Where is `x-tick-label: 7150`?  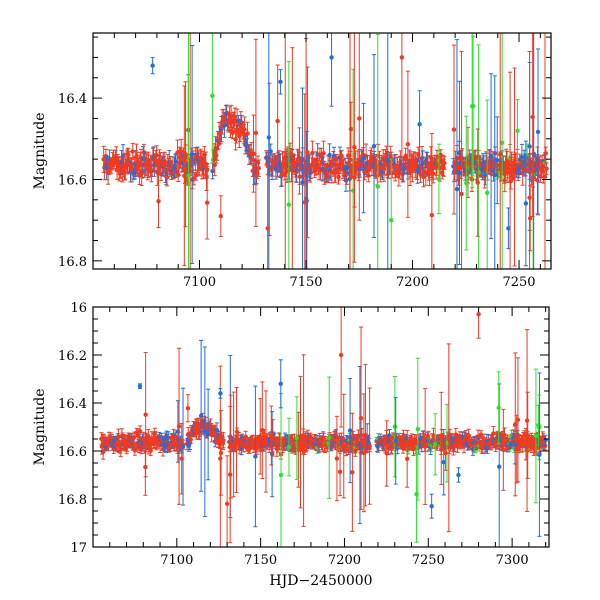
x-tick-label: 7150 is located at coordinates (305, 282).